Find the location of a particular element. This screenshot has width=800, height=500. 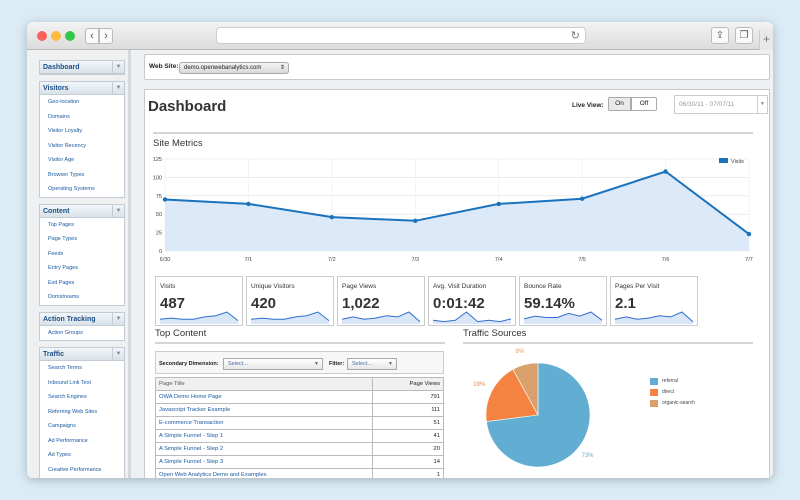

sidebar-section-header-dashboard: Dashboard ▼ is located at coordinates (82, 67).